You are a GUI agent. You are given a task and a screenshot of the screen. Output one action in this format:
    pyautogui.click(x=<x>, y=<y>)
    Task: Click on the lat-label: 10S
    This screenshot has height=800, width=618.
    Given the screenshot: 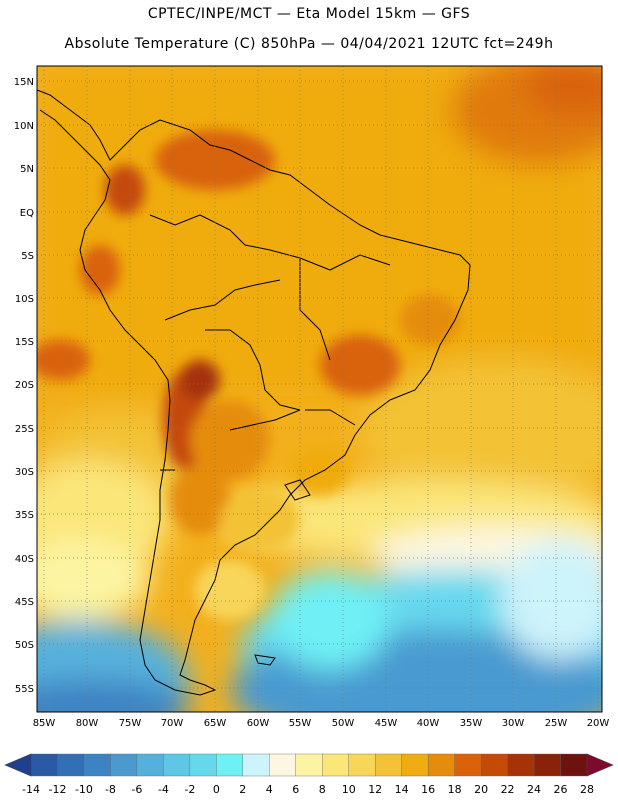 What is the action you would take?
    pyautogui.click(x=24, y=299)
    